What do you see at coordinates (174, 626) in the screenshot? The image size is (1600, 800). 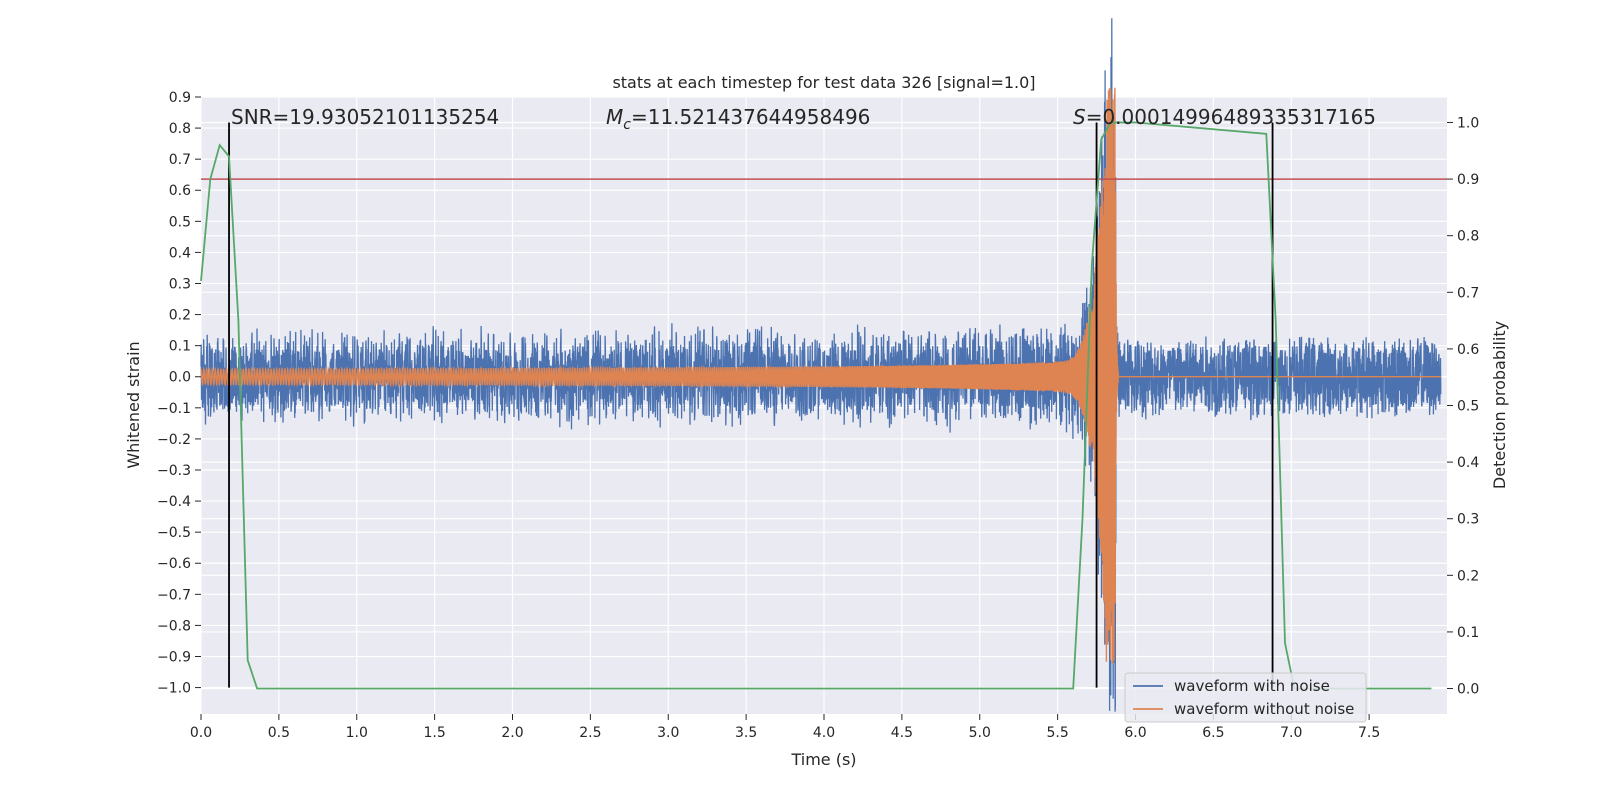 I see `y-tick-label: −0.8` at bounding box center [174, 626].